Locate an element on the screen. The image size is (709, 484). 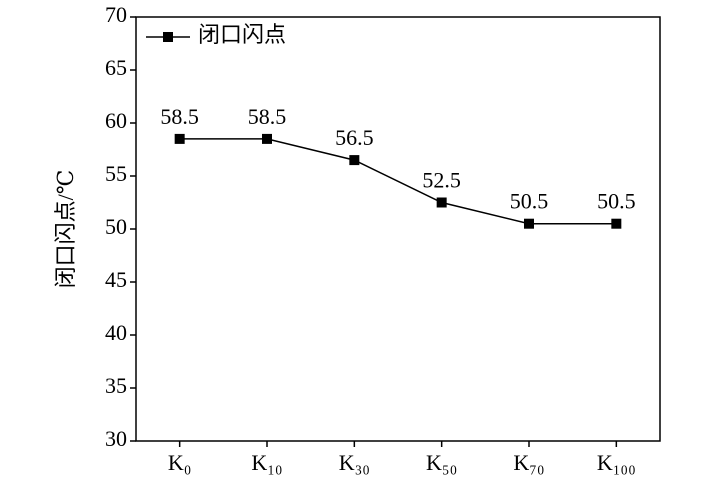
x-tick-label: K₇₀ is located at coordinates (528, 462).